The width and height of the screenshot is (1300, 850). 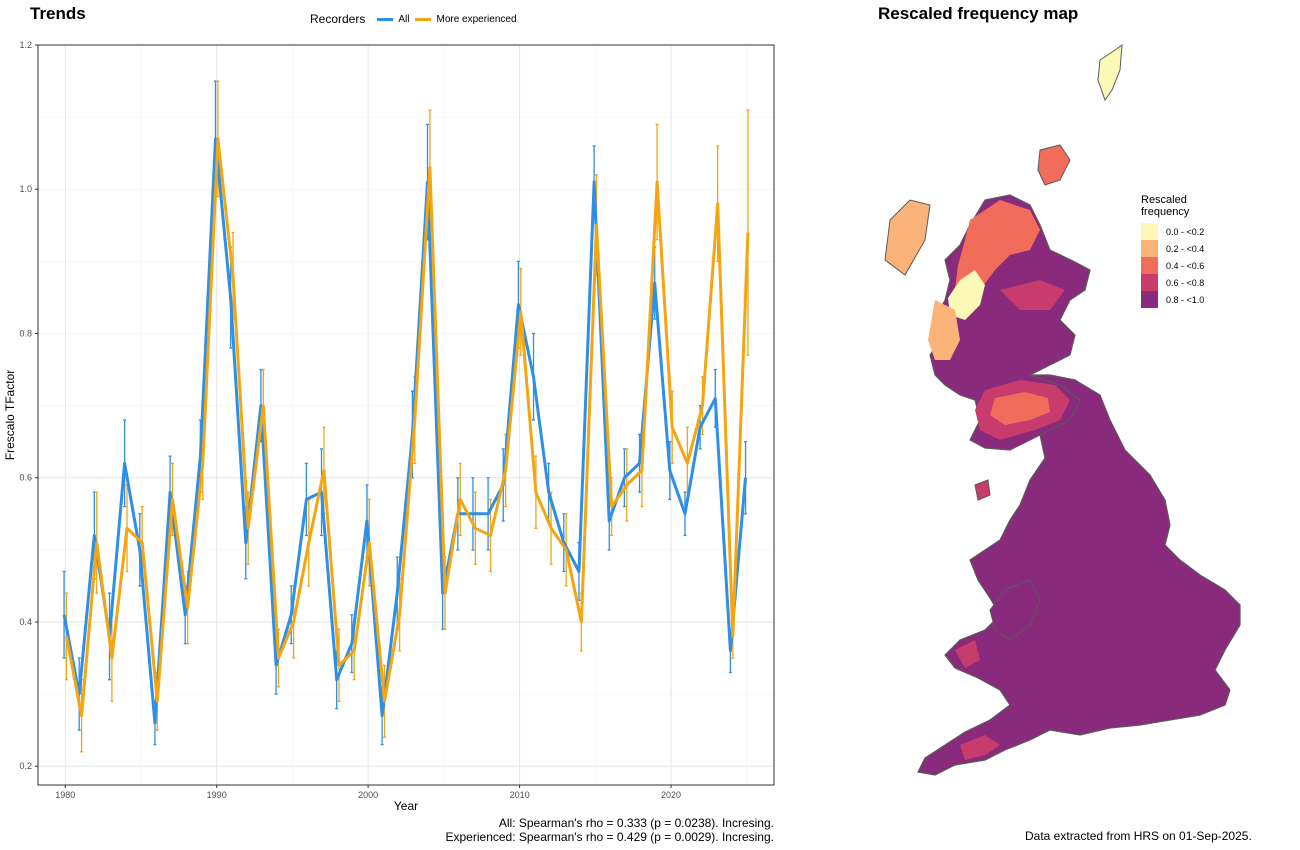 I want to click on chart-legend: Recorders All More experienced, so click(x=413, y=19).